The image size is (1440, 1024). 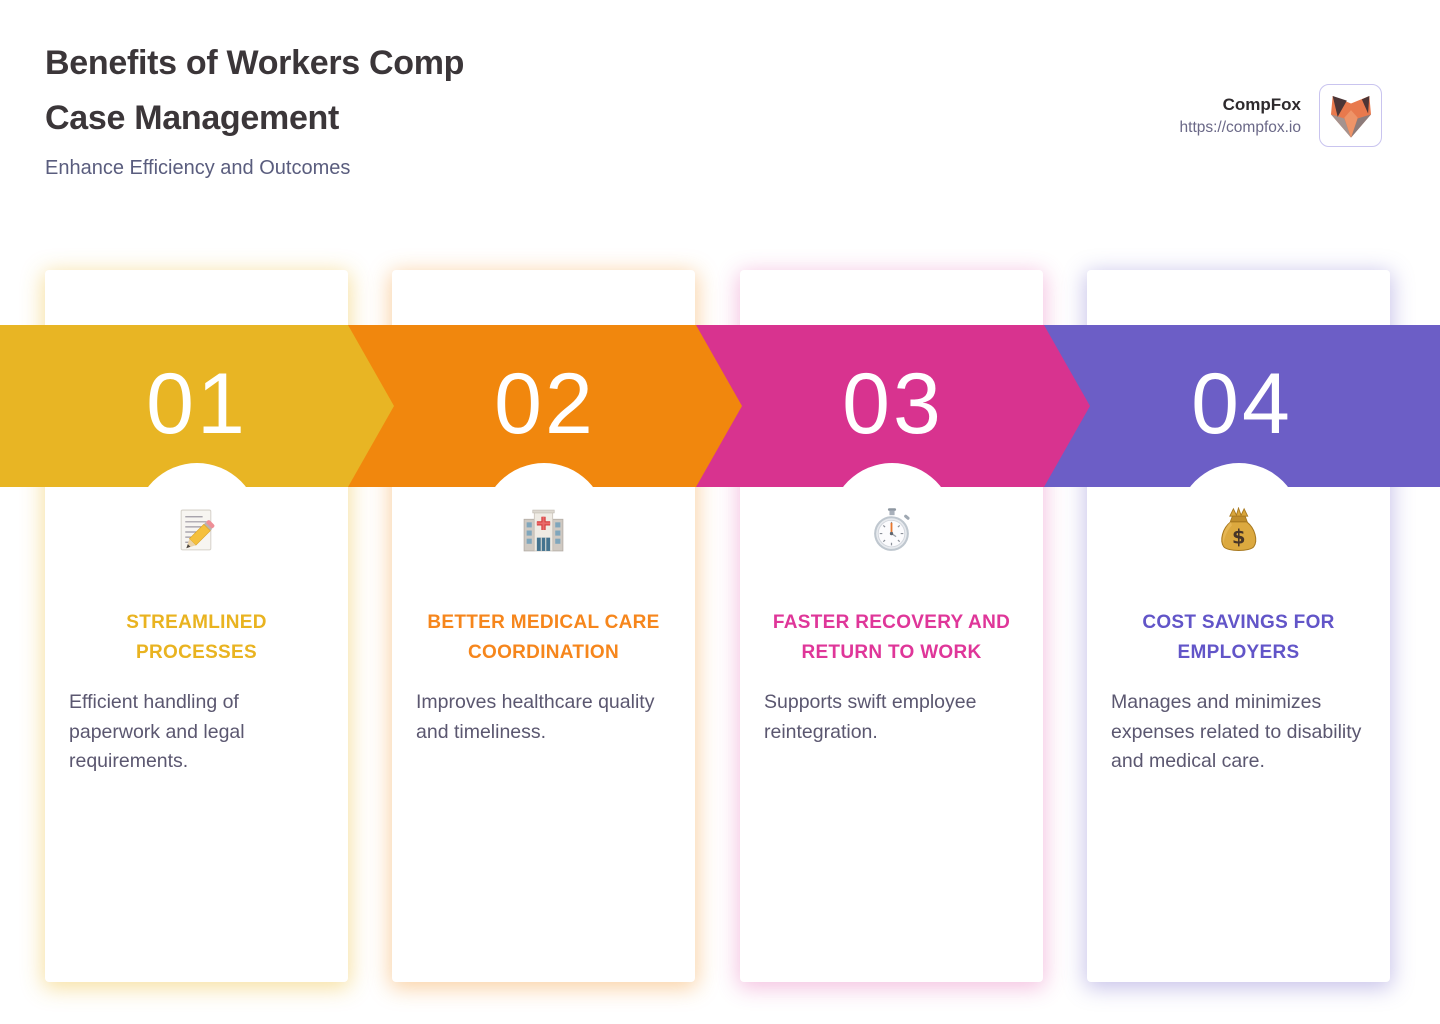 What do you see at coordinates (1261, 104) in the screenshot?
I see `brand-name: CompFox` at bounding box center [1261, 104].